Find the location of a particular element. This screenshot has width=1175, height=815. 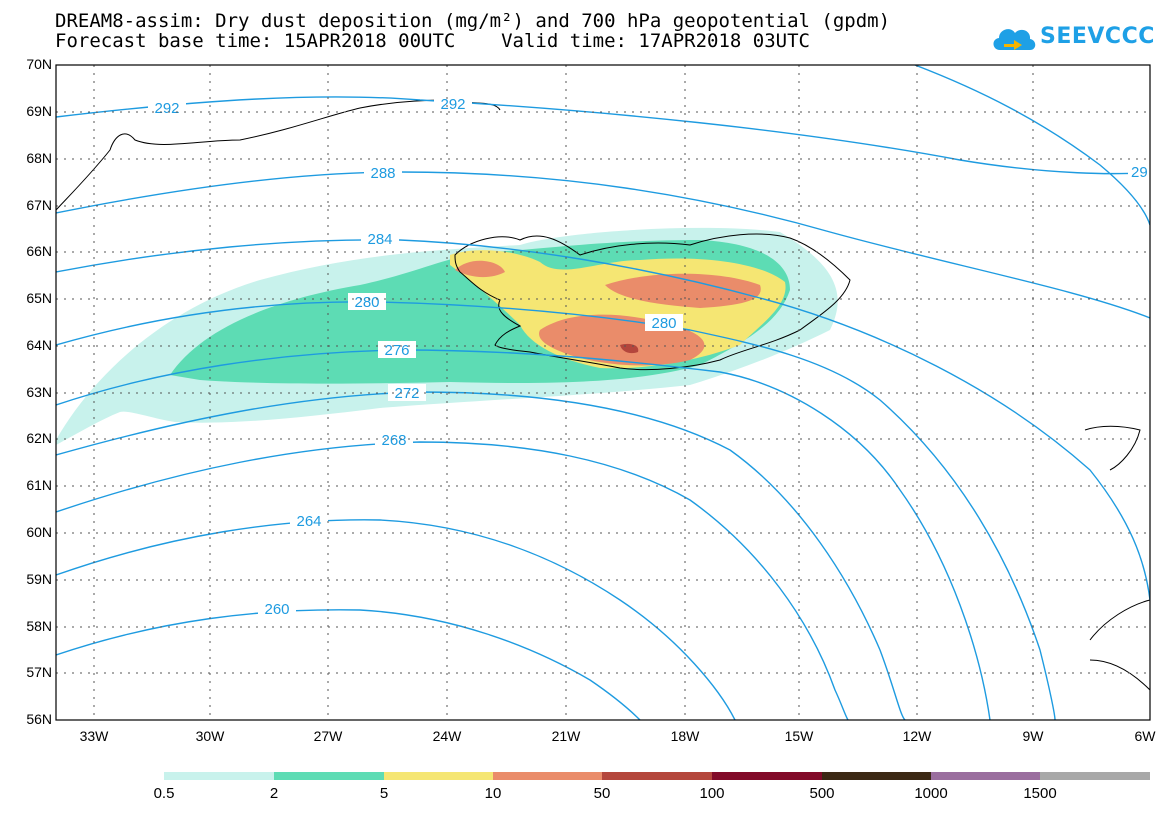

colorbar-label: 2 is located at coordinates (274, 793).